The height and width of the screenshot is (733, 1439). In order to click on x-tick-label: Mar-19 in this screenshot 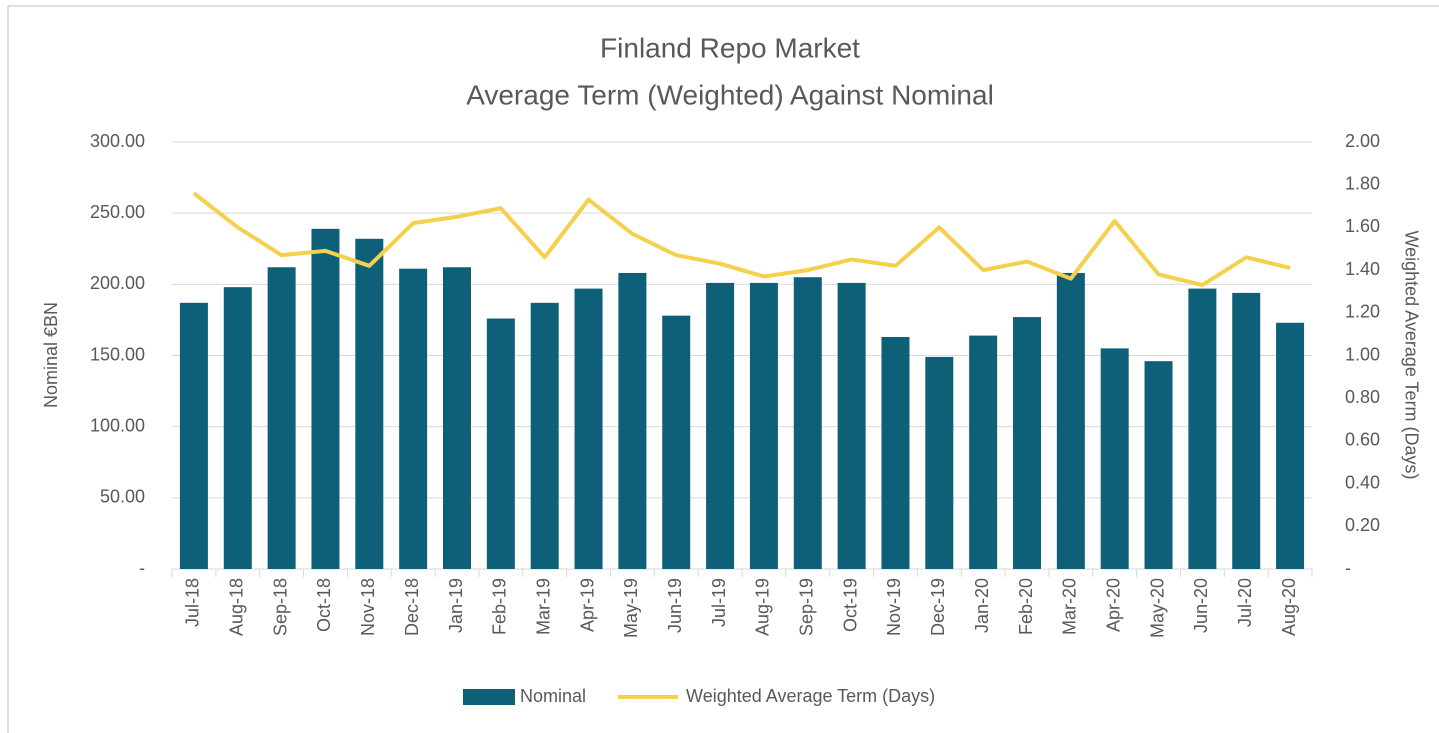, I will do `click(543, 606)`.